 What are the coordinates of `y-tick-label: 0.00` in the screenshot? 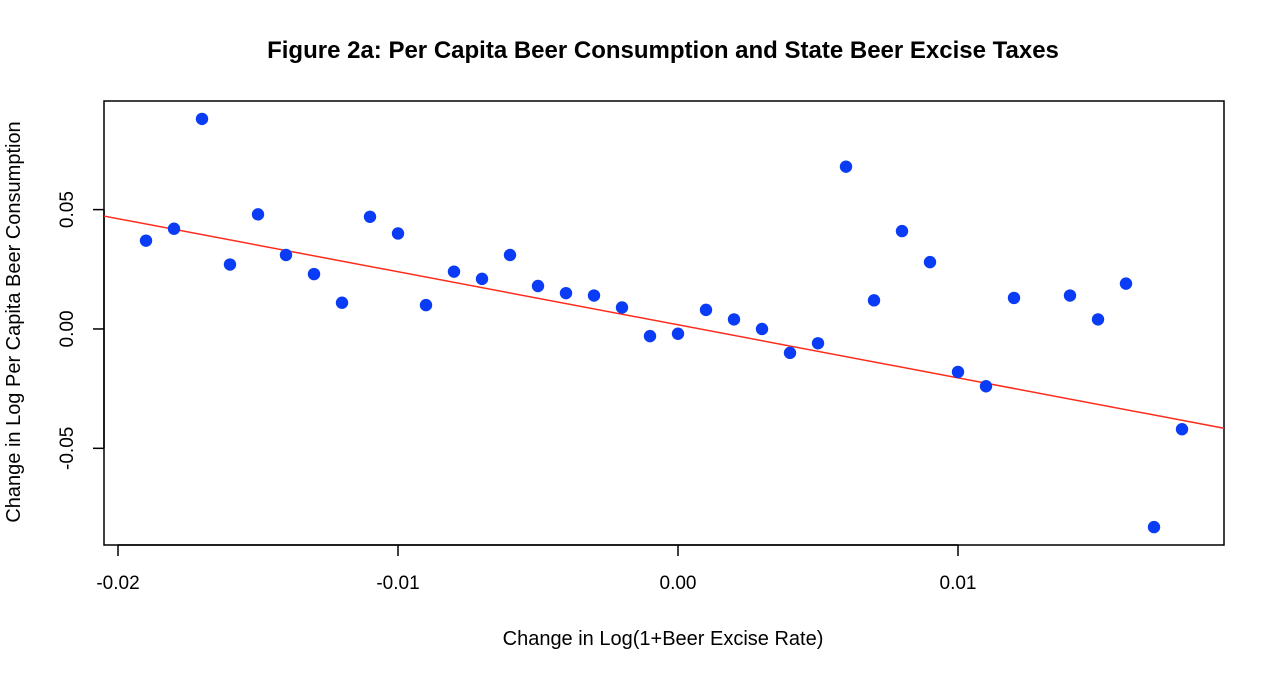 It's located at (67, 328).